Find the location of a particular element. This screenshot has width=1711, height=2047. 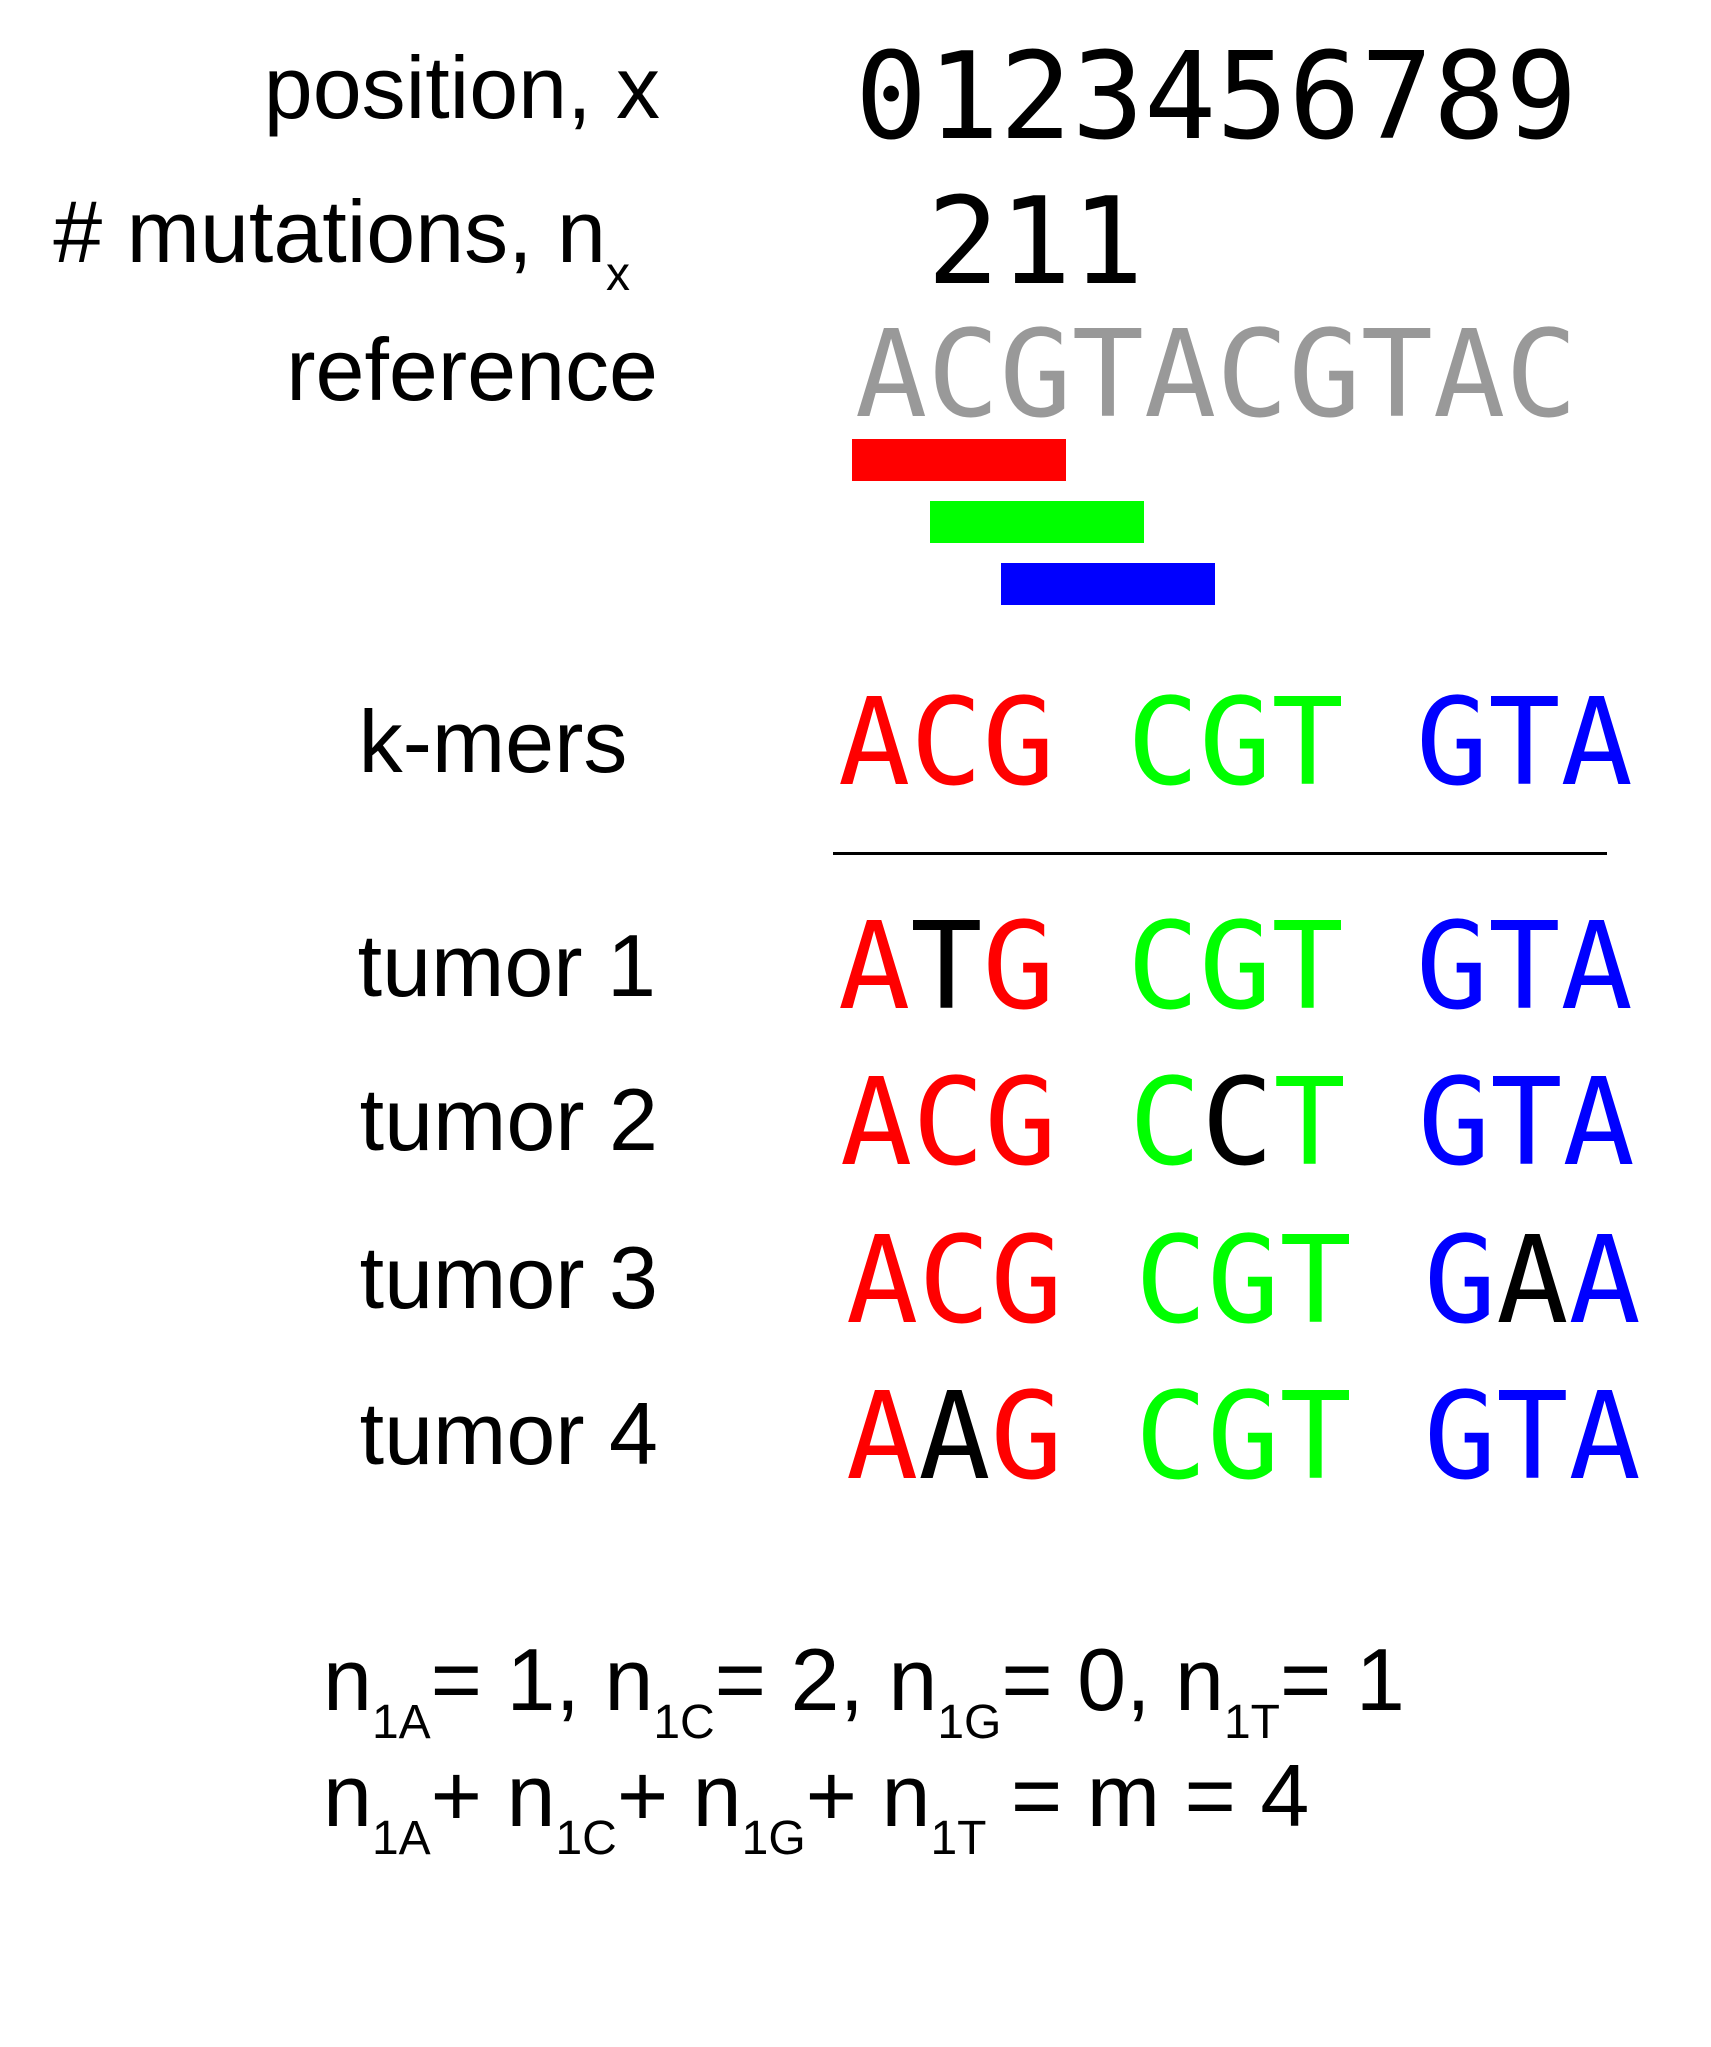

reference-base-char: C is located at coordinates (1252, 375).